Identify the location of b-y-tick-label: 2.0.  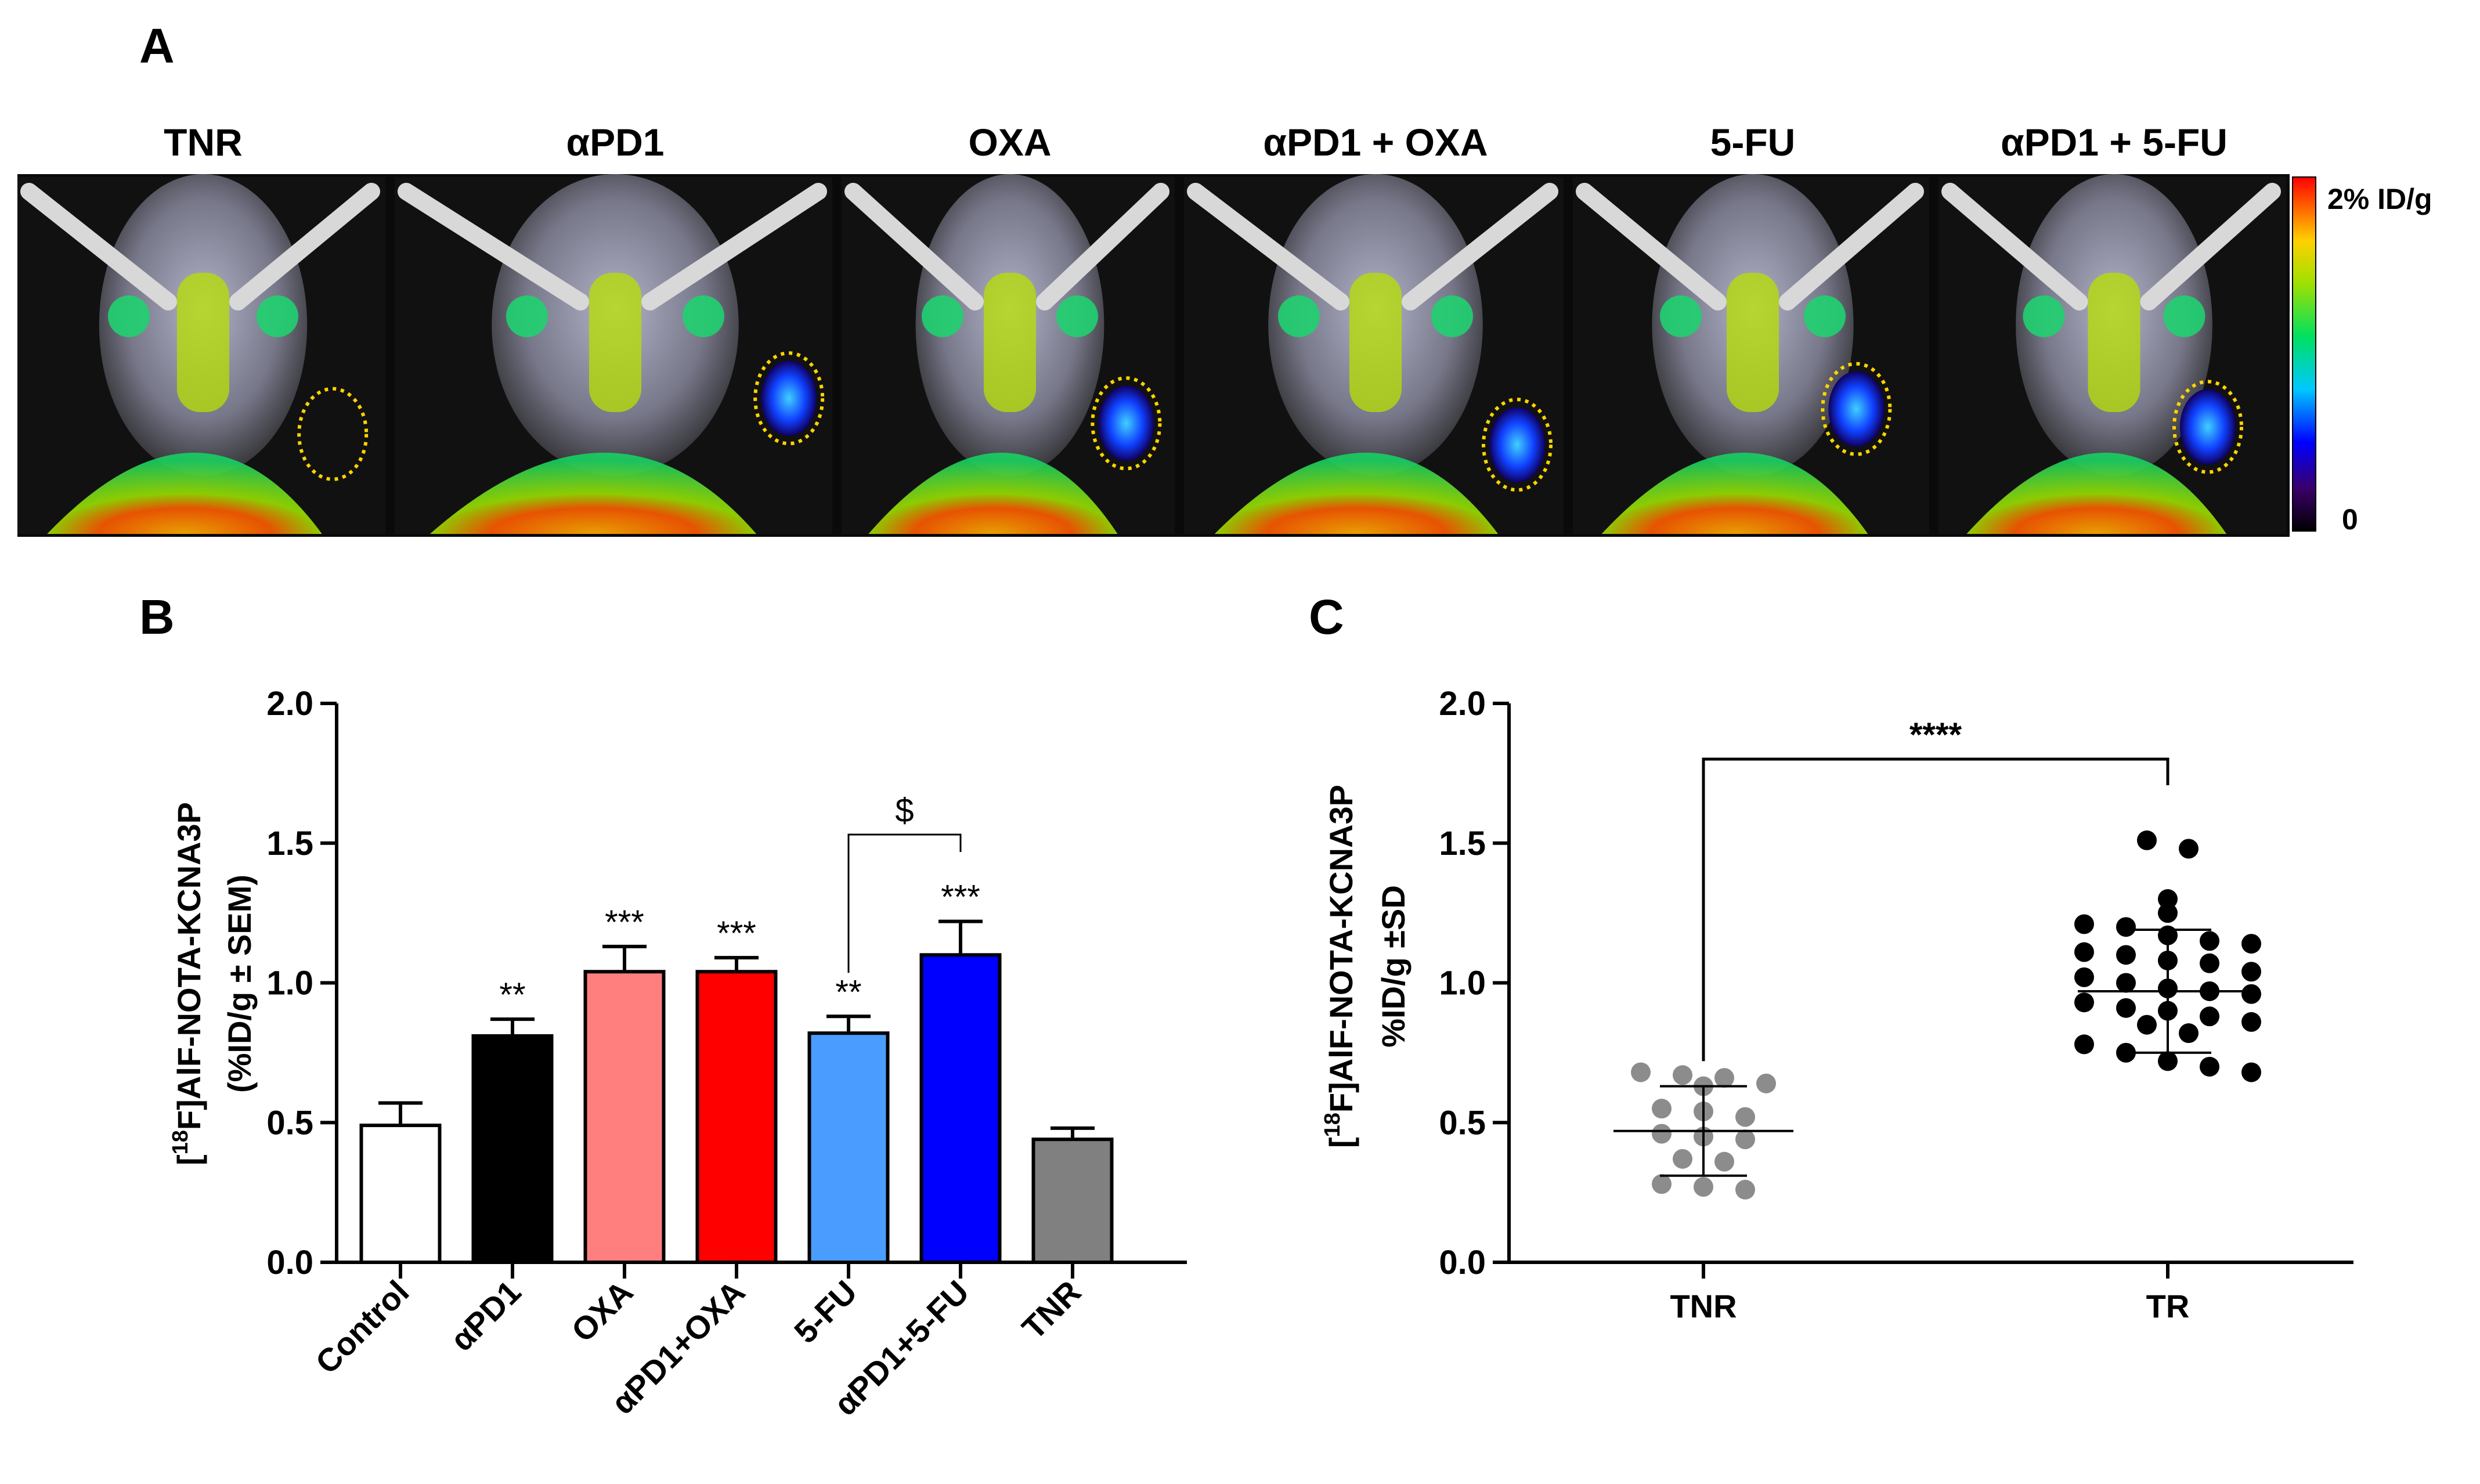
(289, 704).